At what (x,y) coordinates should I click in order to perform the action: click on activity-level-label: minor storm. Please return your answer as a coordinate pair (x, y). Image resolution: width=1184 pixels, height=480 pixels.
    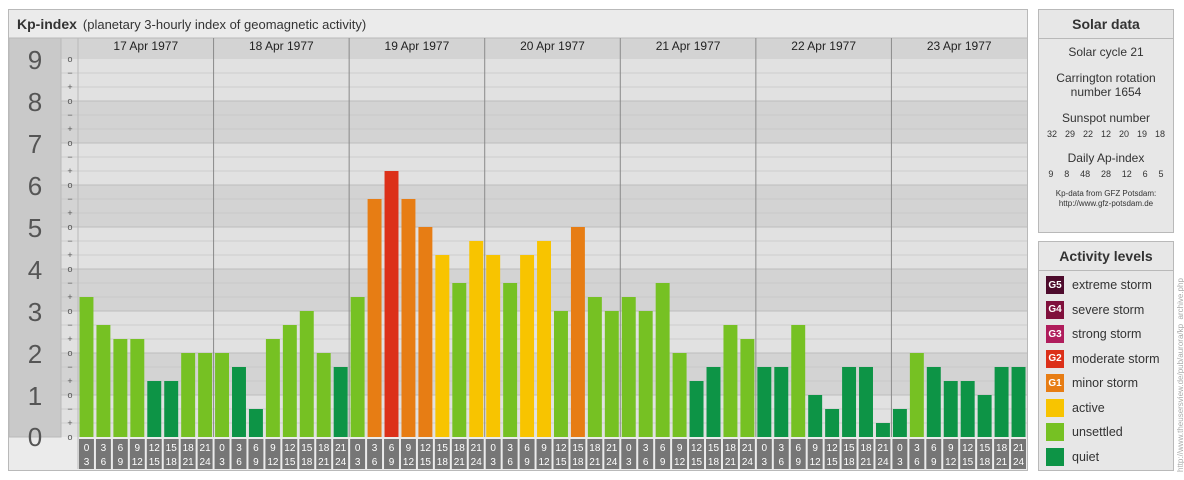
    Looking at the image, I should click on (1105, 383).